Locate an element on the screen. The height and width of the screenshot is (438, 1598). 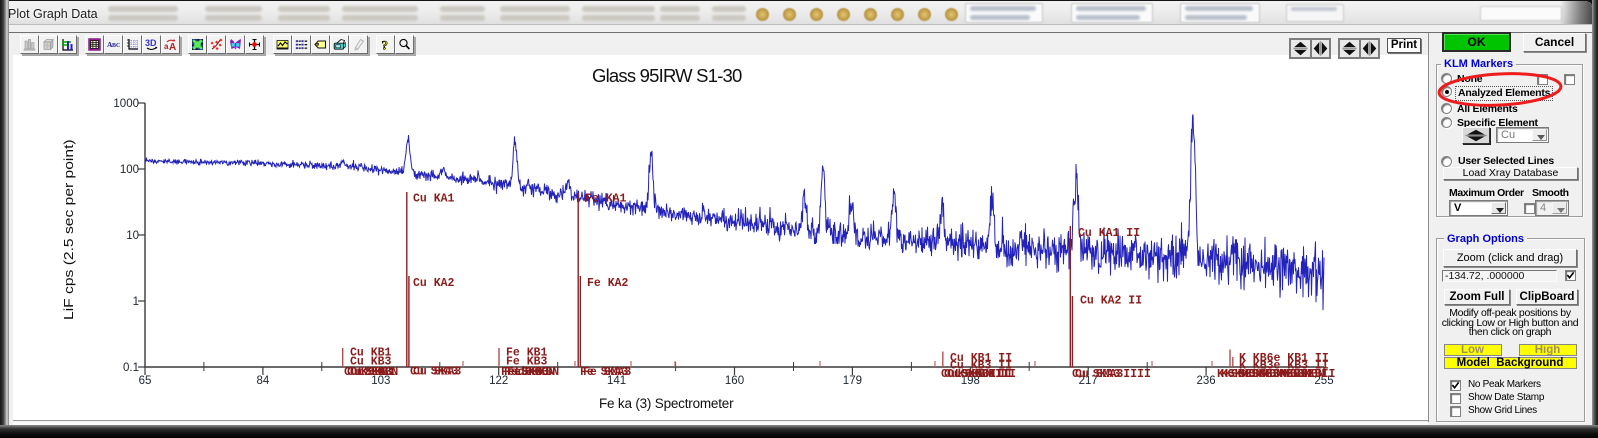
svg-text: 3D is located at coordinates (151, 43).